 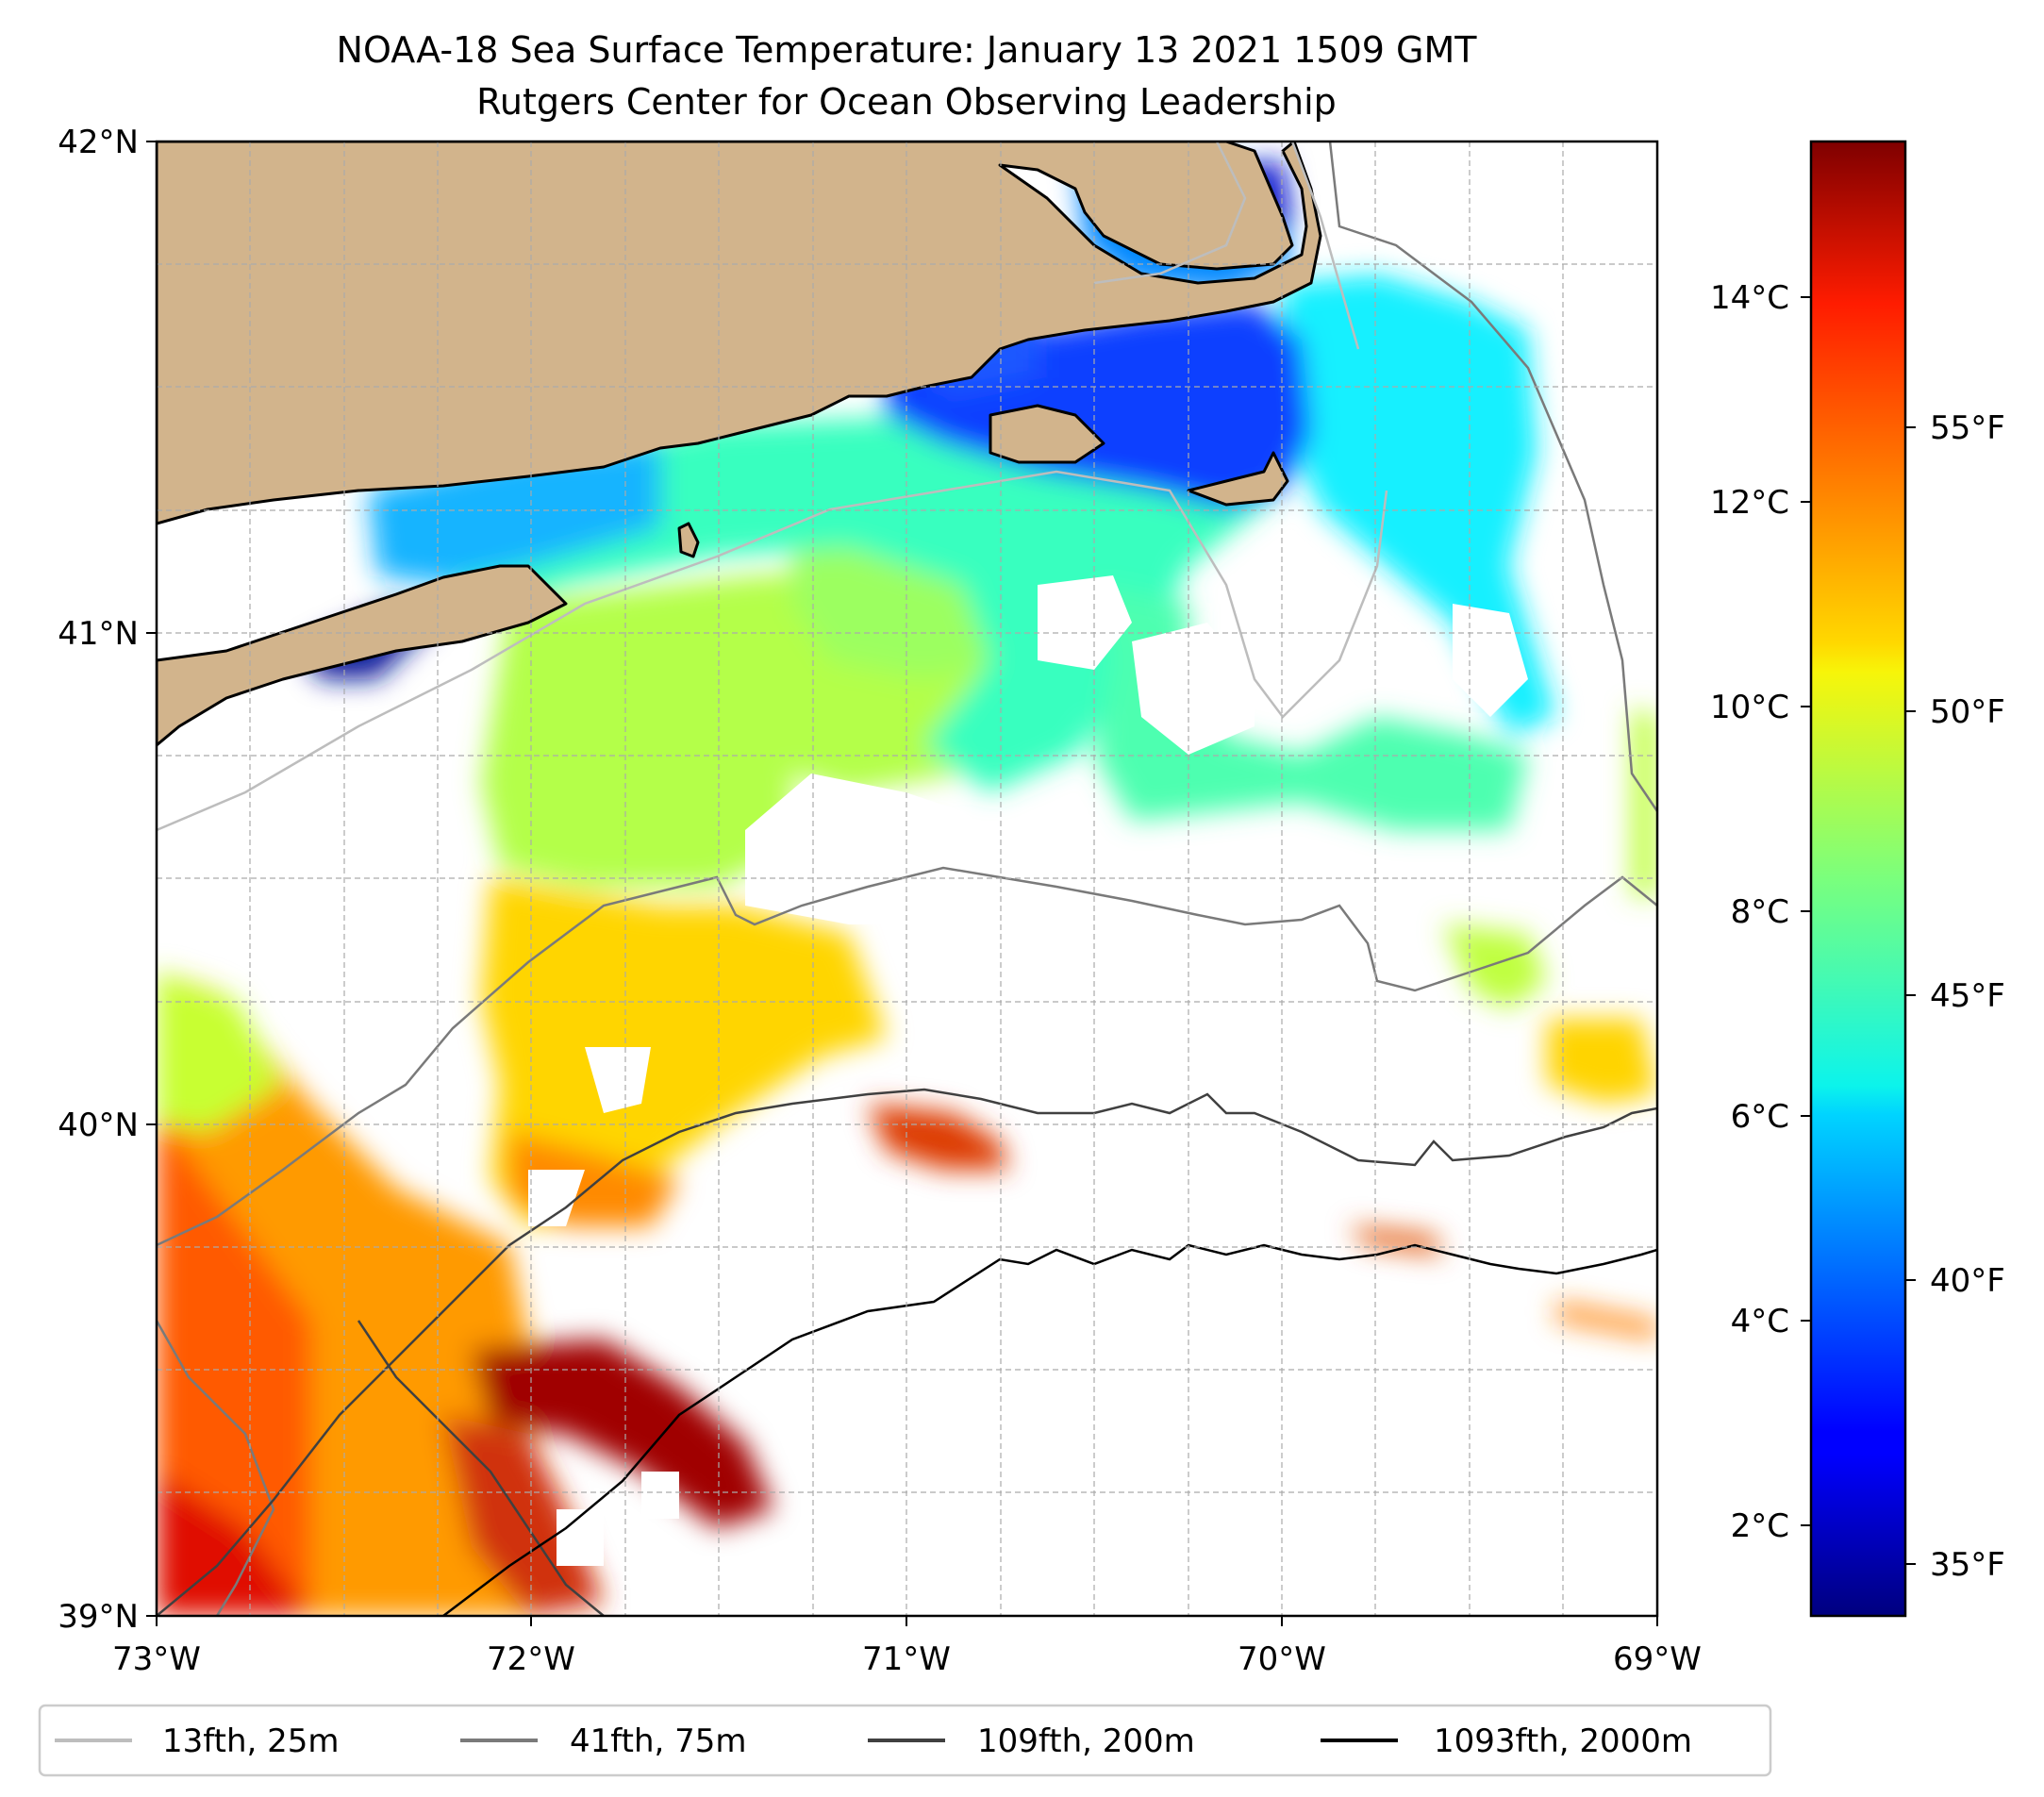 I want to click on fahrenheit-tick-labels: 35°F 40°F 45°F 50°F 55°F, so click(x=1968, y=996).